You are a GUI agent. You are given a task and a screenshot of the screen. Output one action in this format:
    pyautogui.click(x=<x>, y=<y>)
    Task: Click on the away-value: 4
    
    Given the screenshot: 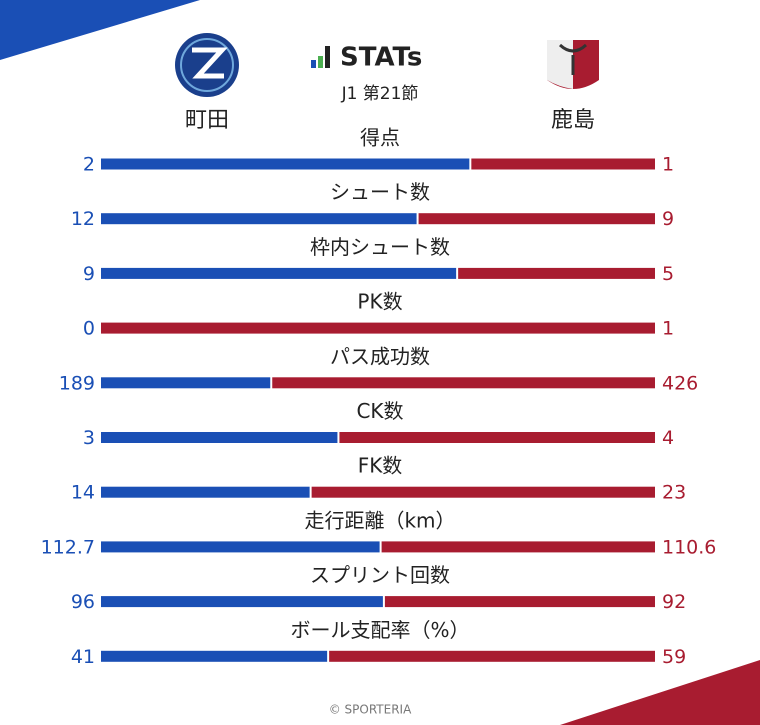 What is the action you would take?
    pyautogui.click(x=668, y=438)
    